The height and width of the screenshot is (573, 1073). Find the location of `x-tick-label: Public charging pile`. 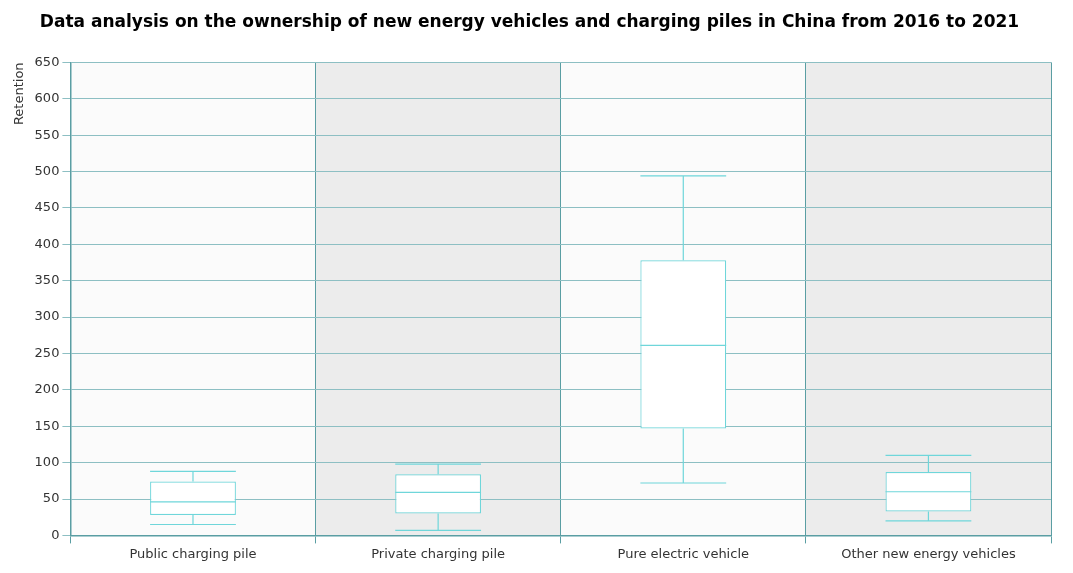

x-tick-label: Public charging pile is located at coordinates (193, 553).